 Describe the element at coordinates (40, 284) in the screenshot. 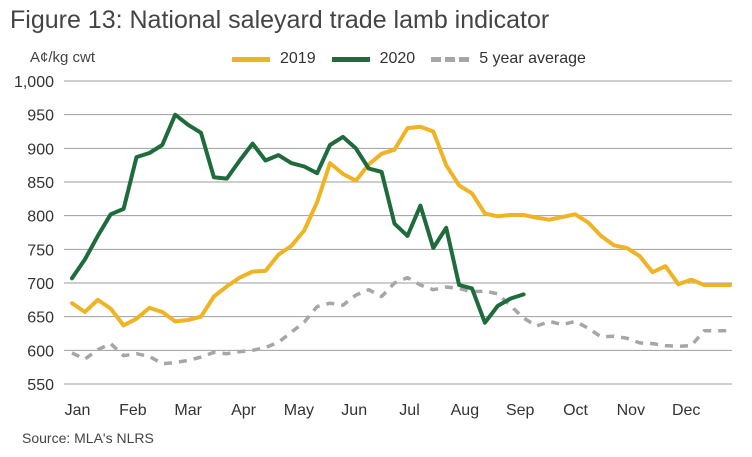

I see `y-tick-label-700: 700` at that location.